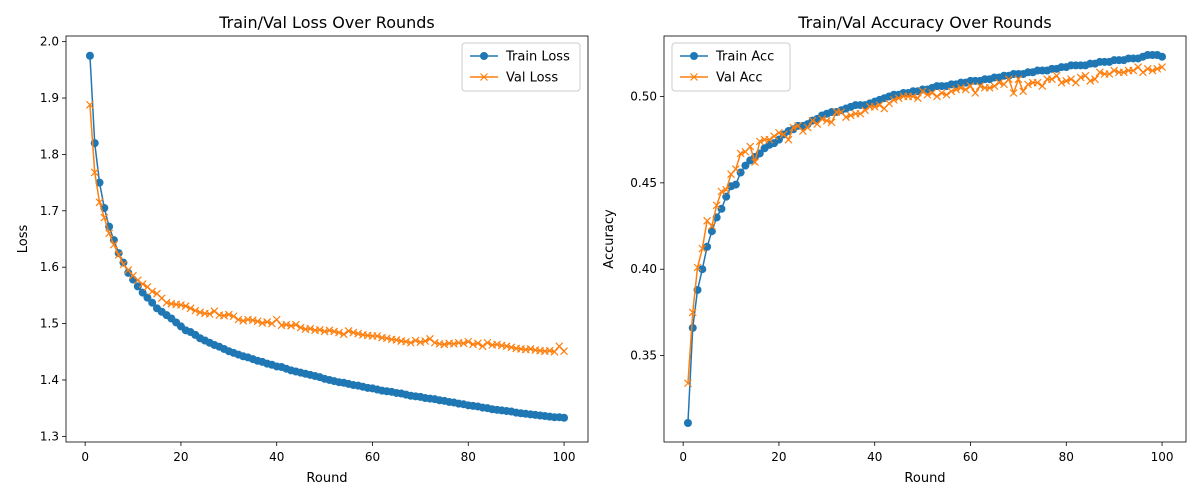  Describe the element at coordinates (49, 436) in the screenshot. I see `y-tick-label: 1.3` at that location.